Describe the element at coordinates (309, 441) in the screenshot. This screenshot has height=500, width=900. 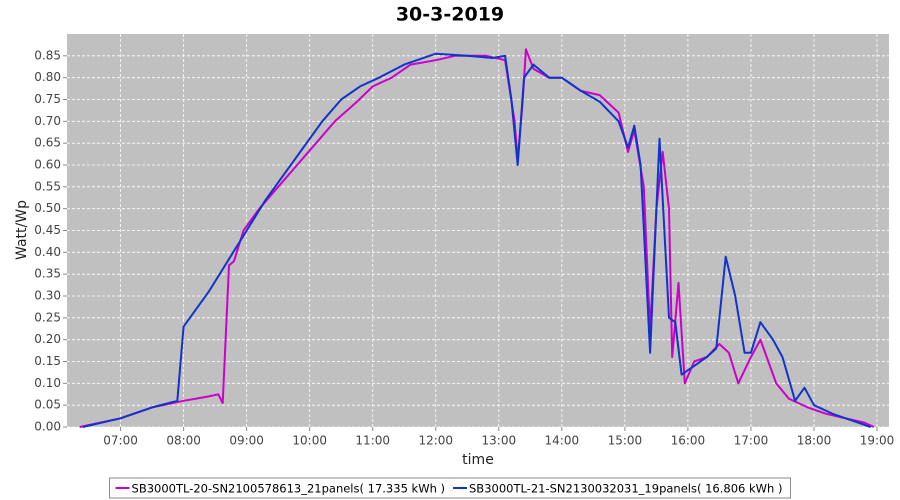
I see `x-tick-label: 10:00` at that location.